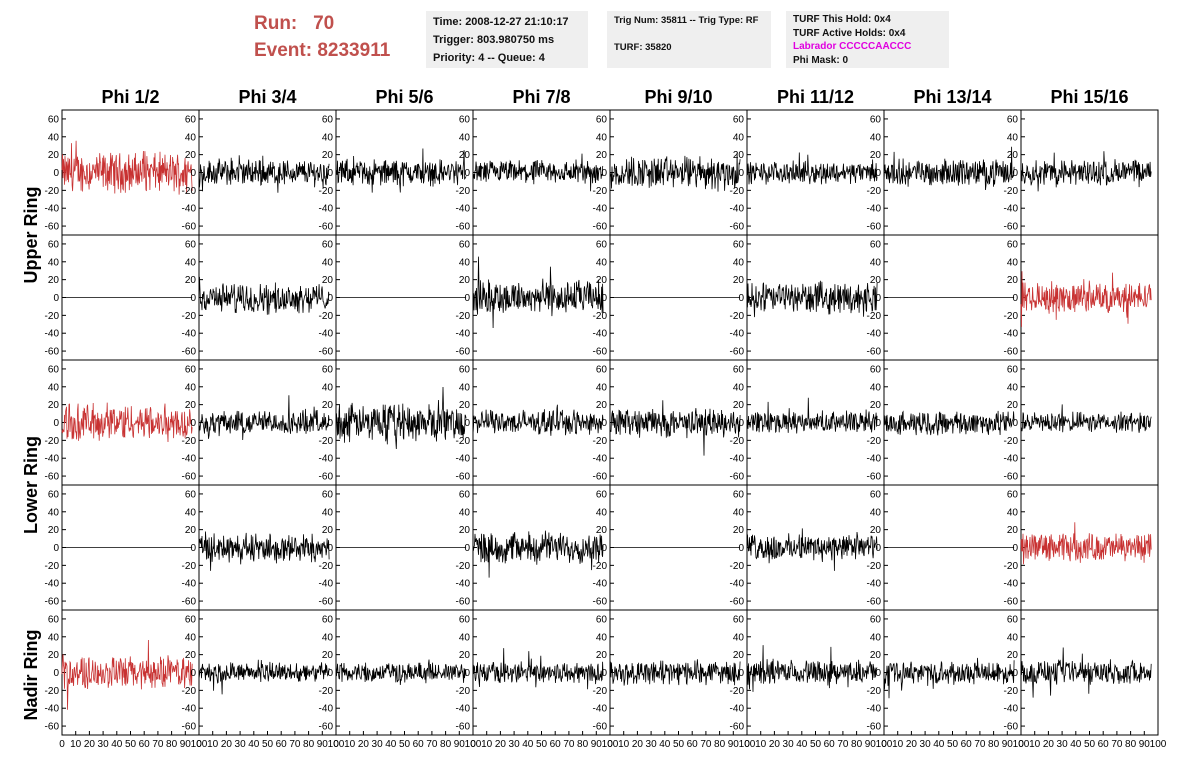 This screenshot has width=1196, height=772. What do you see at coordinates (494, 40) in the screenshot?
I see `trigger-text: Trigger: 803.980750 ms` at bounding box center [494, 40].